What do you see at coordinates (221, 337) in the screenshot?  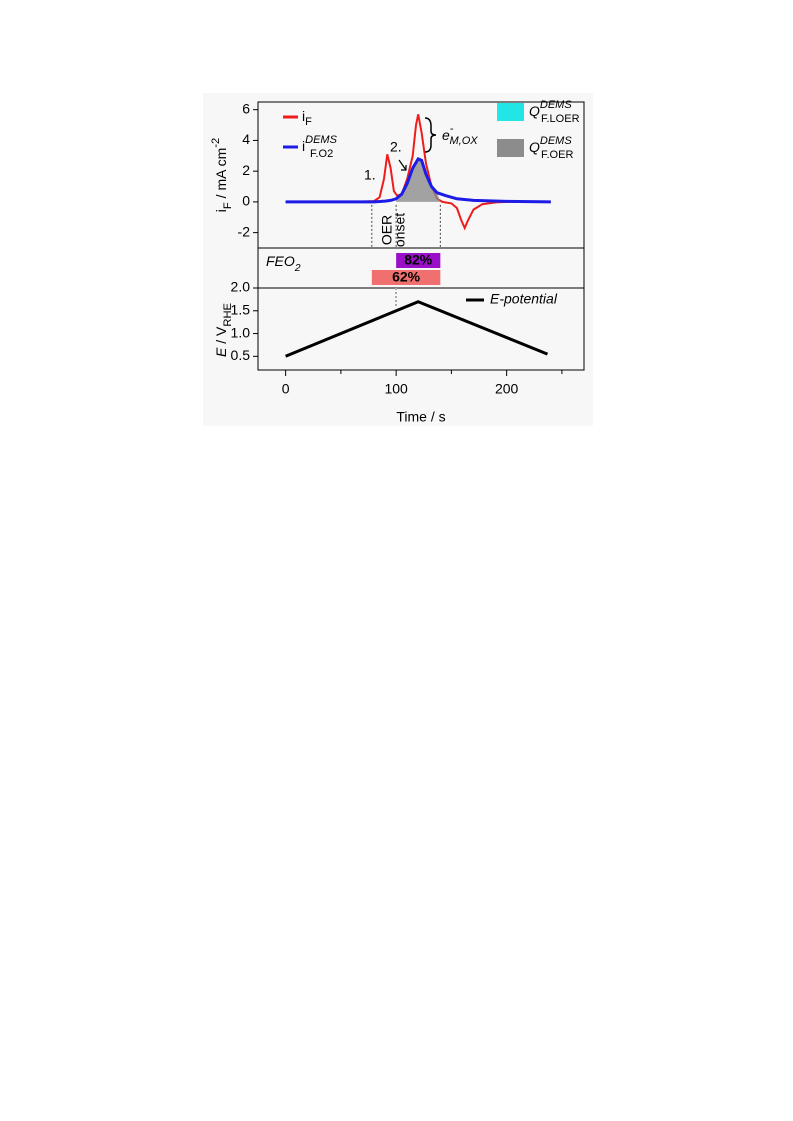 I see `y-axis-label-part: / V` at bounding box center [221, 337].